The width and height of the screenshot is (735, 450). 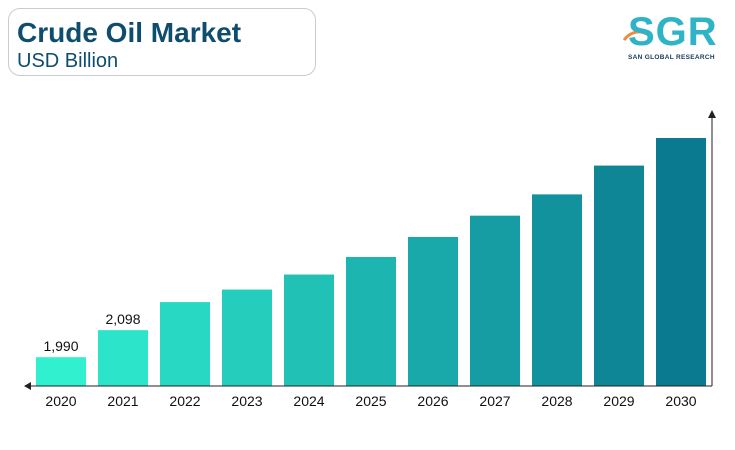 I want to click on x-tick-label-2022: 2022, so click(x=184, y=401).